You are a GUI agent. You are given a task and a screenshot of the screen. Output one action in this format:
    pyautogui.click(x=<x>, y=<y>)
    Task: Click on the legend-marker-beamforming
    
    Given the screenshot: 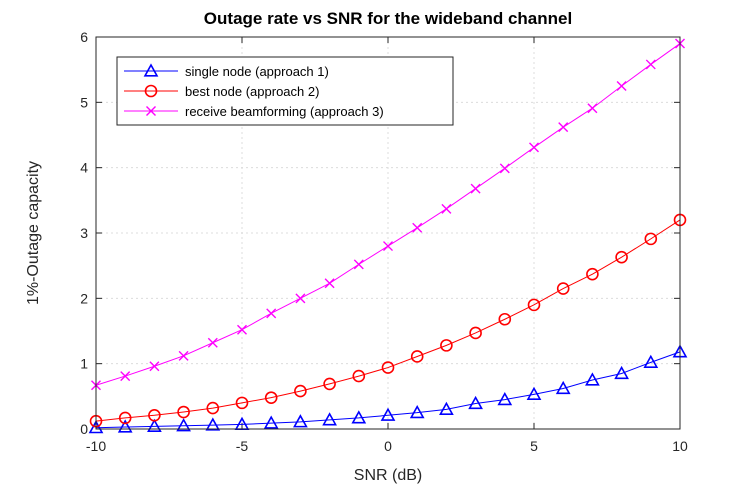 What is the action you would take?
    pyautogui.click(x=151, y=111)
    